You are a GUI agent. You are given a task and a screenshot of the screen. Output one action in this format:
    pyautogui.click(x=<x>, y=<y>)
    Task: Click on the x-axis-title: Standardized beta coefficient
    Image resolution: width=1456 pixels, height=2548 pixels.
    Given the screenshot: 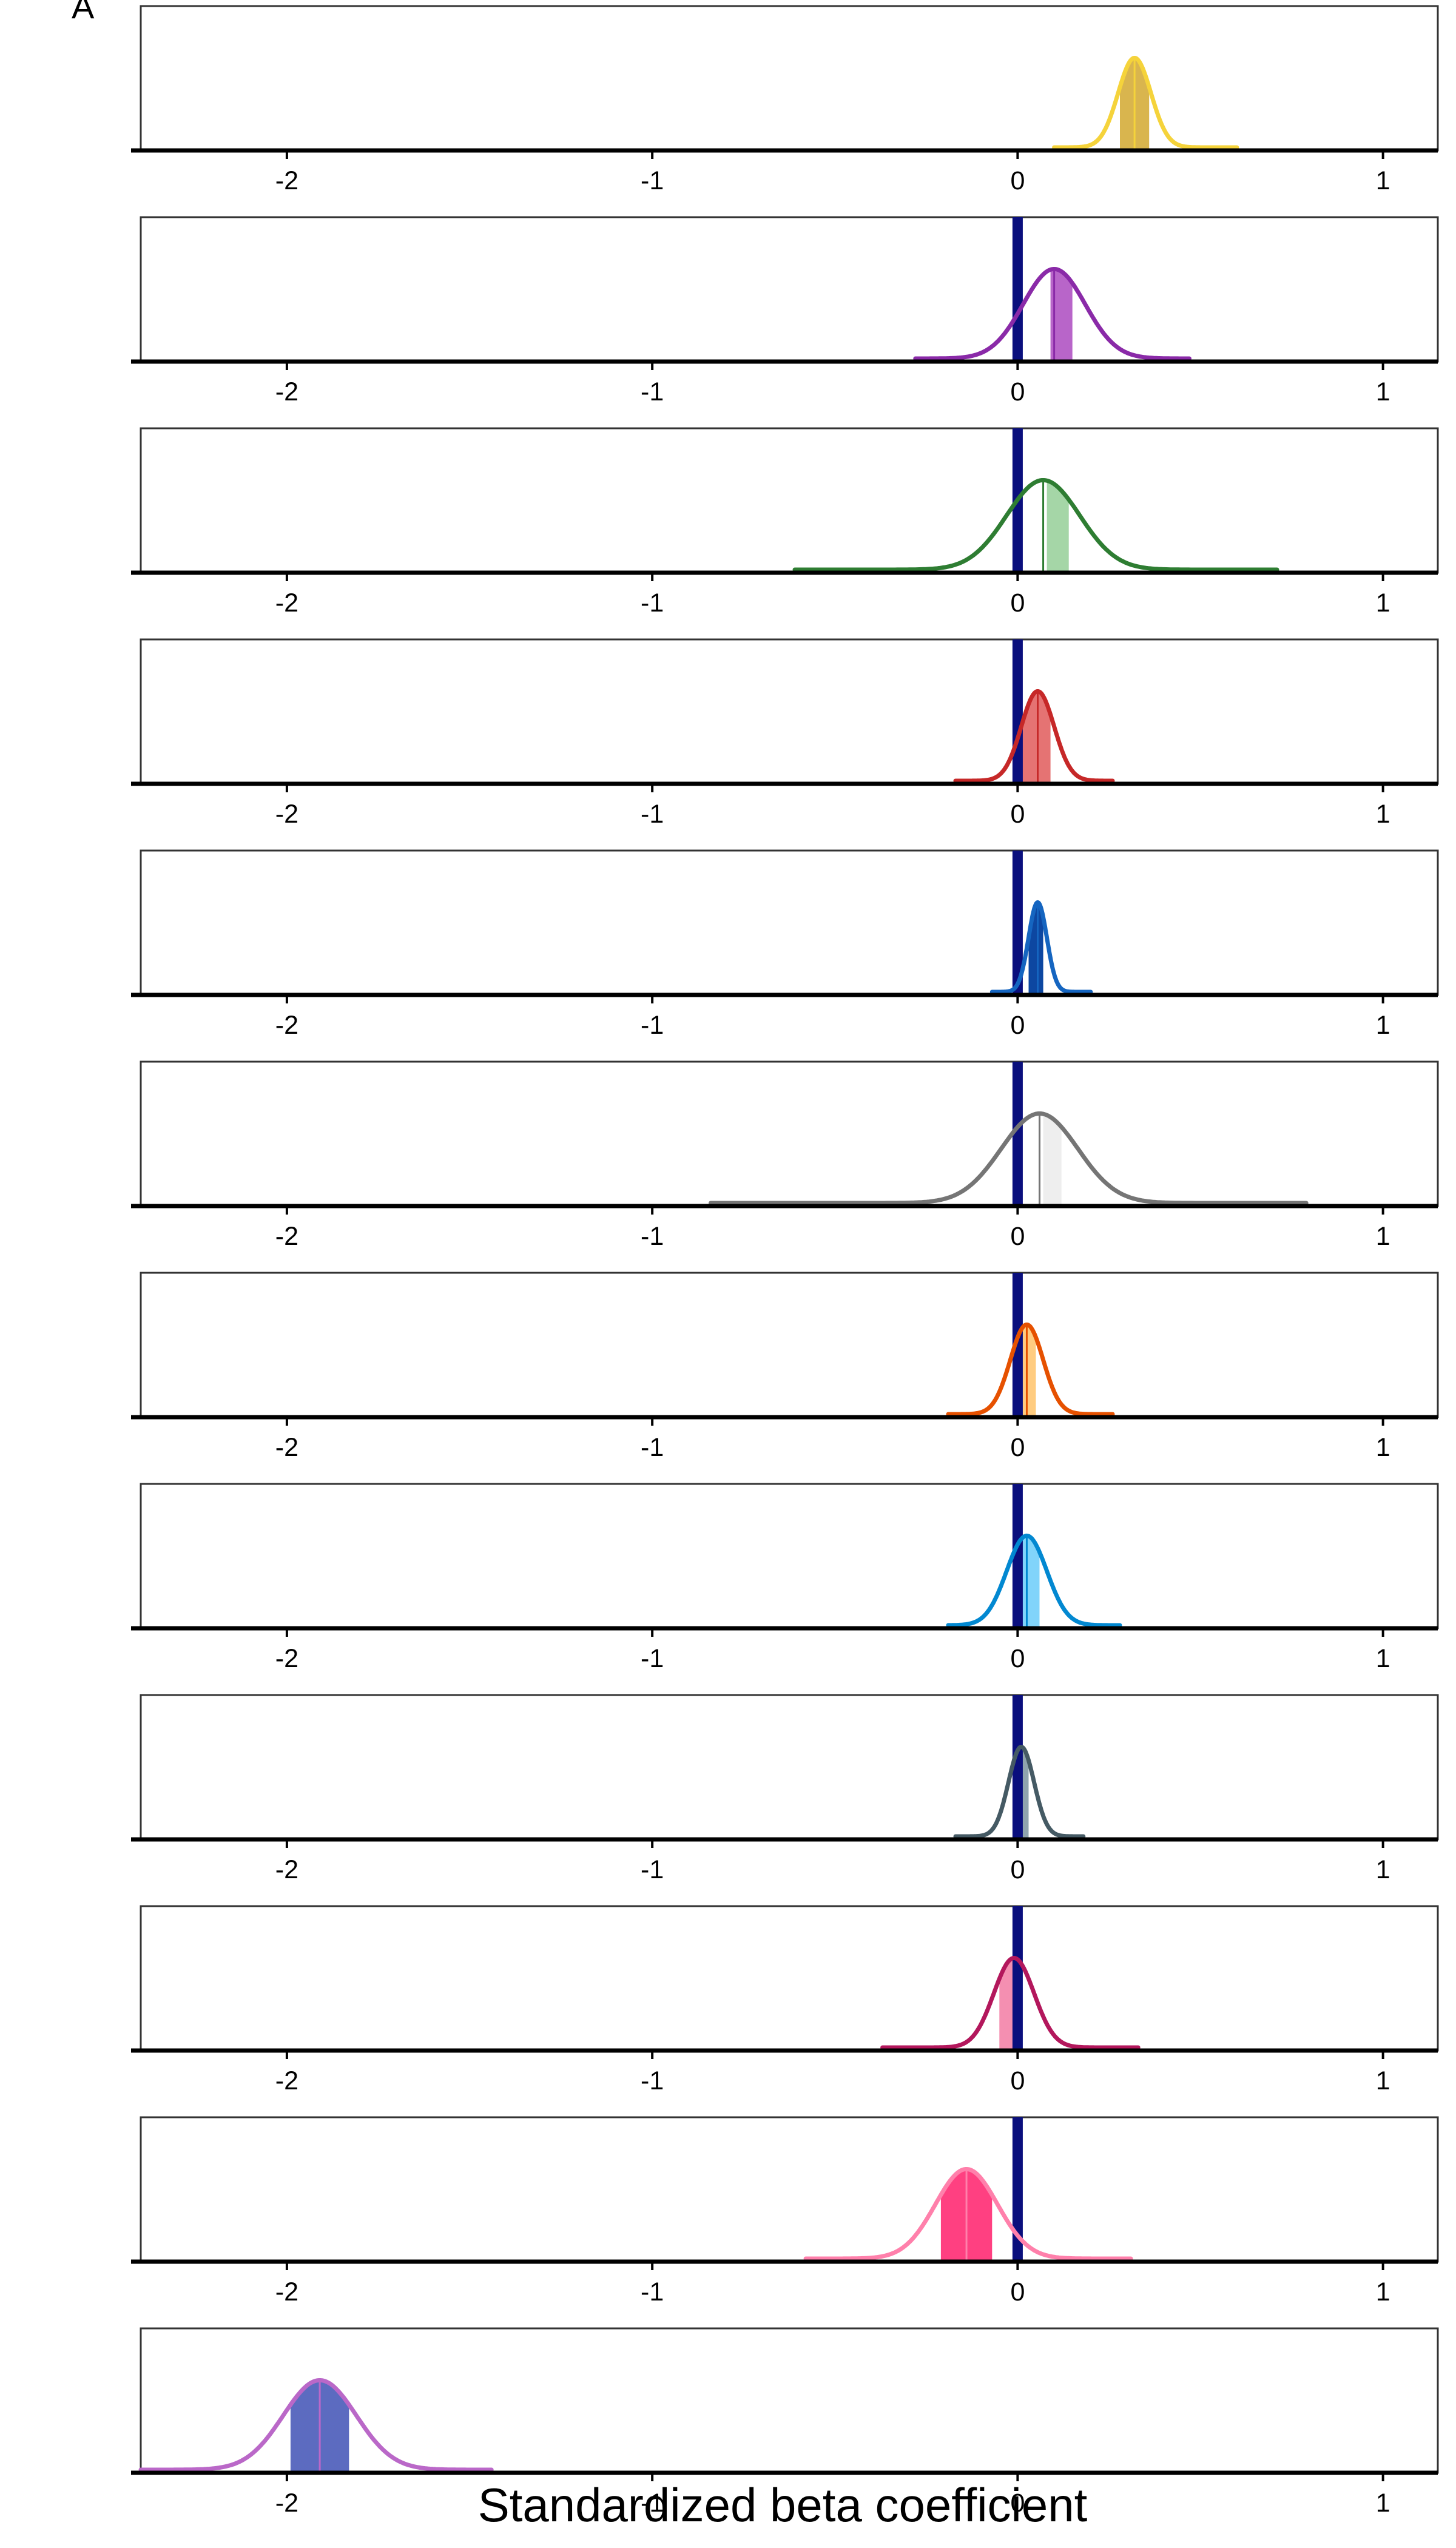 What is the action you would take?
    pyautogui.click(x=783, y=2505)
    